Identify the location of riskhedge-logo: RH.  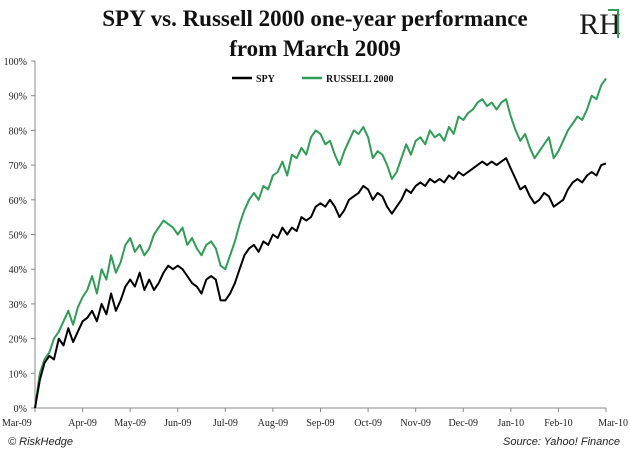
(600, 24).